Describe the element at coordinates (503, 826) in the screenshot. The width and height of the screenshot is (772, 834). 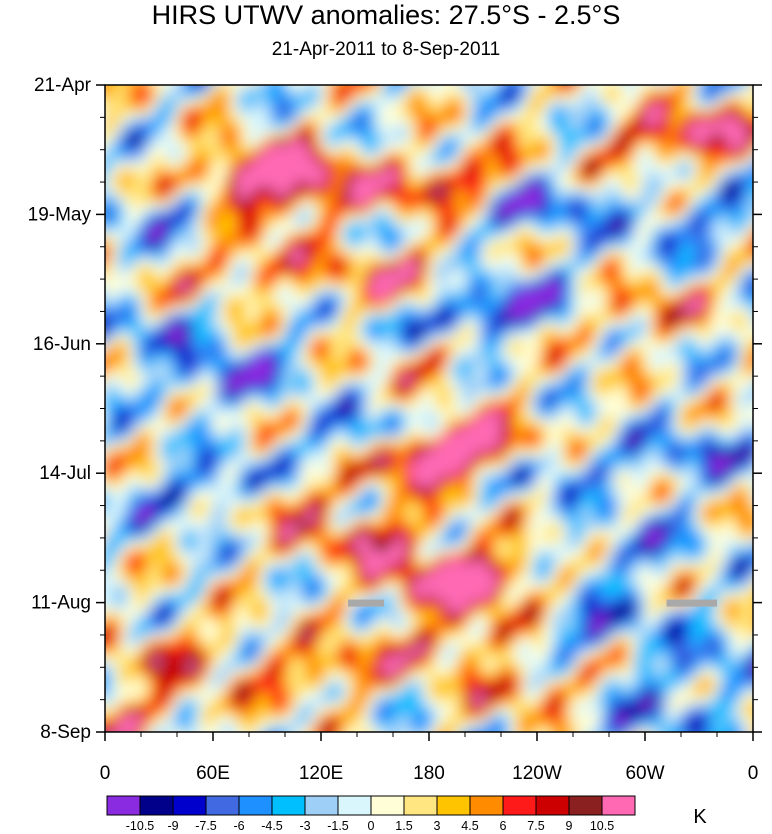
I see `colorbar-tick-label: 6` at that location.